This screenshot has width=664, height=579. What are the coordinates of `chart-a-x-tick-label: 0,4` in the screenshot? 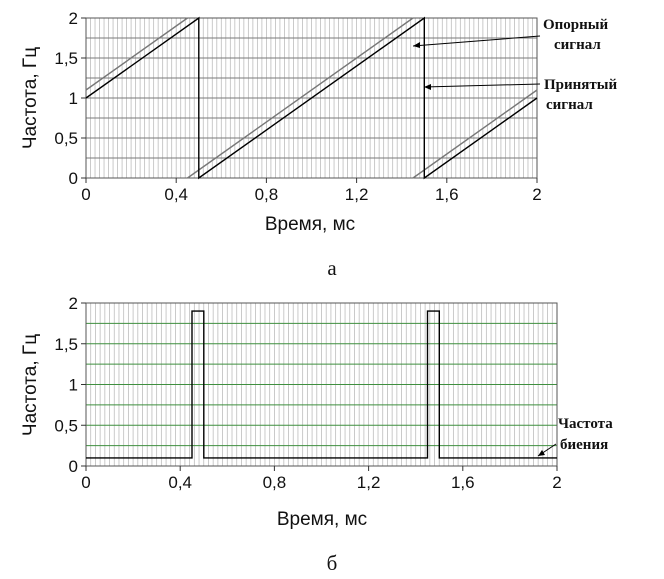 It's located at (176, 194).